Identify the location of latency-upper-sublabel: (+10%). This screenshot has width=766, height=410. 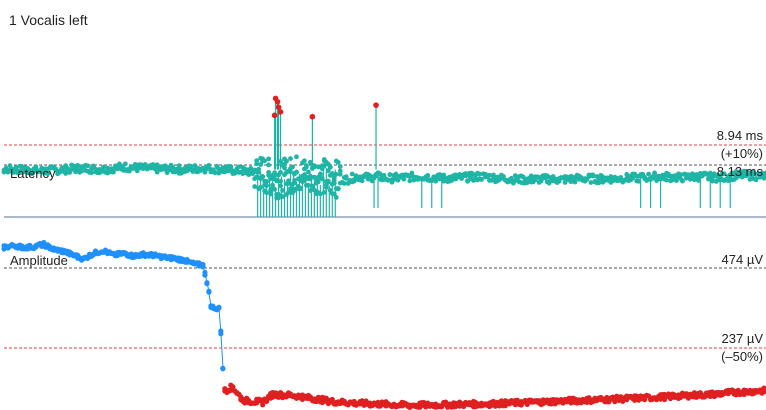
(742, 153).